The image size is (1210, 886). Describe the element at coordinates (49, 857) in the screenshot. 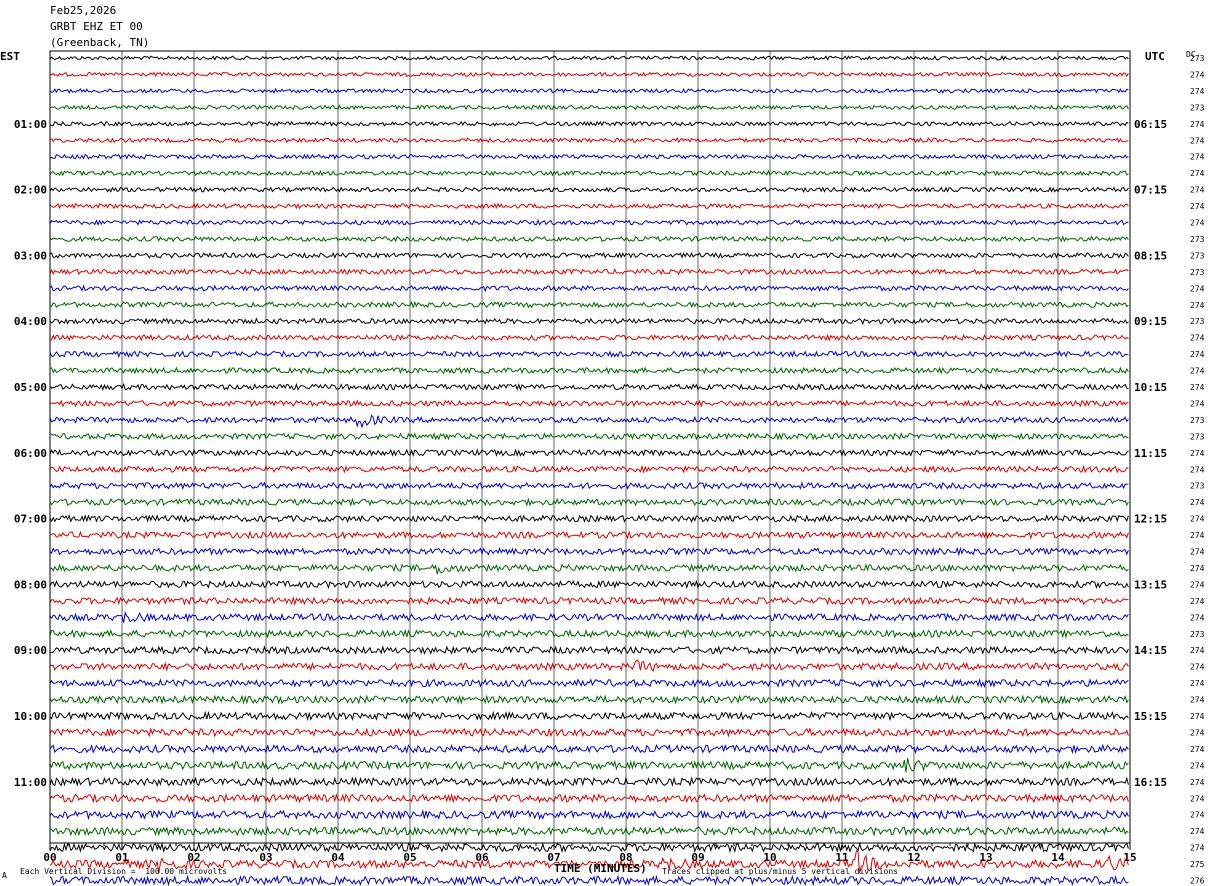

I see `x-tick-label: 00` at that location.